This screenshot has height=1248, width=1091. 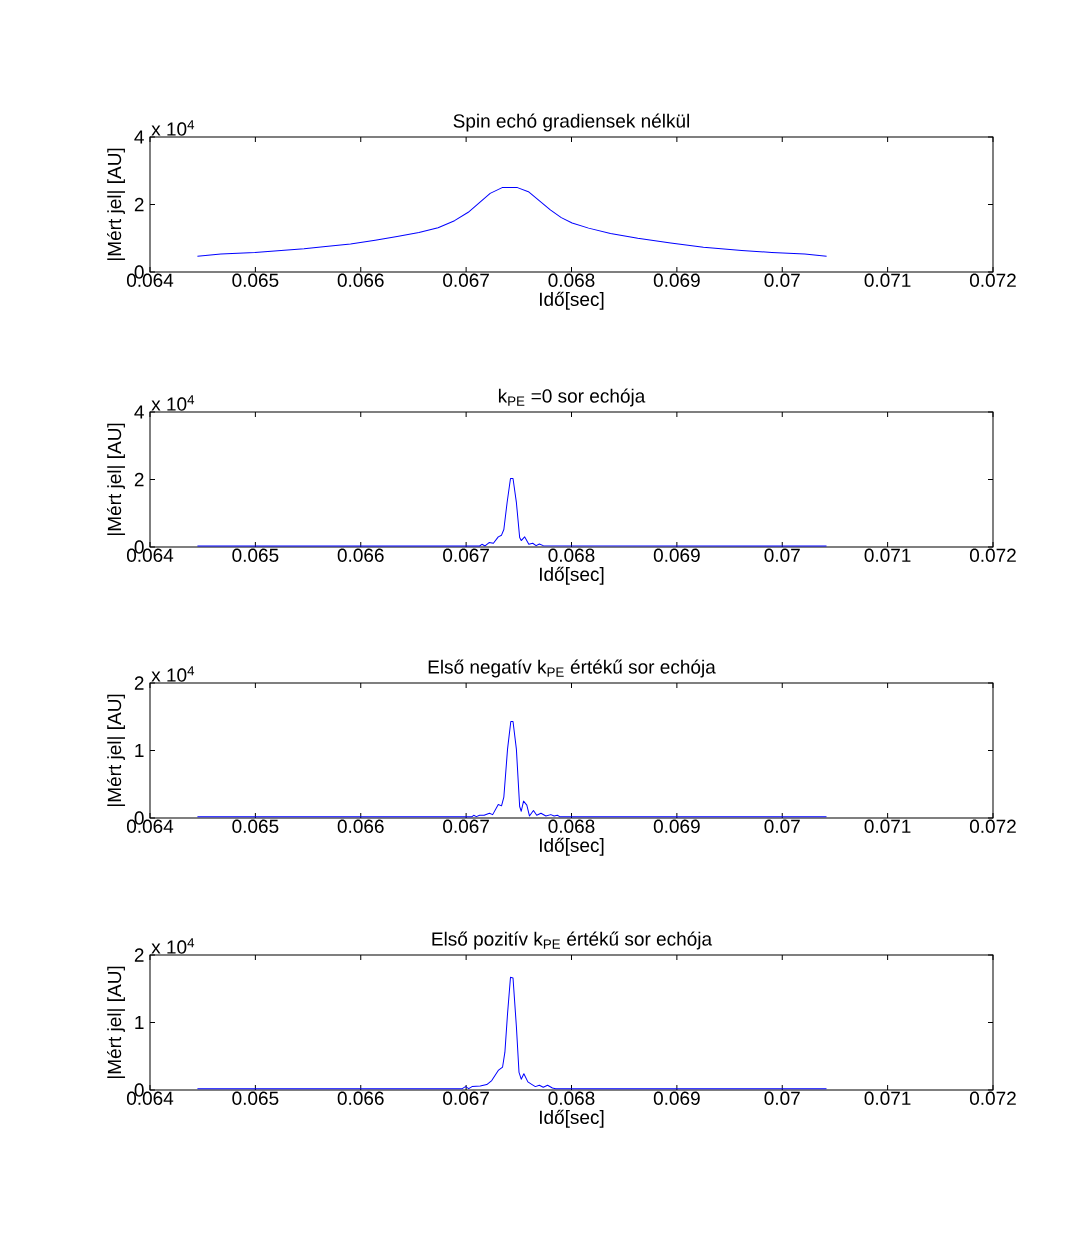 I want to click on chart-title: Spin echó gradiensek nélkül, so click(x=571, y=122).